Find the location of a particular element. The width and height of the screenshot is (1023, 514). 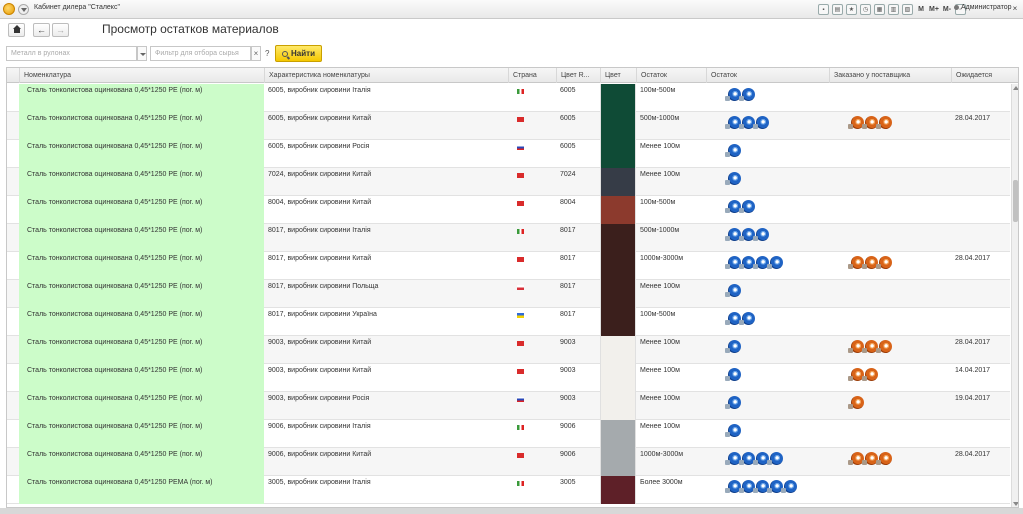

scroll-up-icon is located at coordinates (1015, 88).